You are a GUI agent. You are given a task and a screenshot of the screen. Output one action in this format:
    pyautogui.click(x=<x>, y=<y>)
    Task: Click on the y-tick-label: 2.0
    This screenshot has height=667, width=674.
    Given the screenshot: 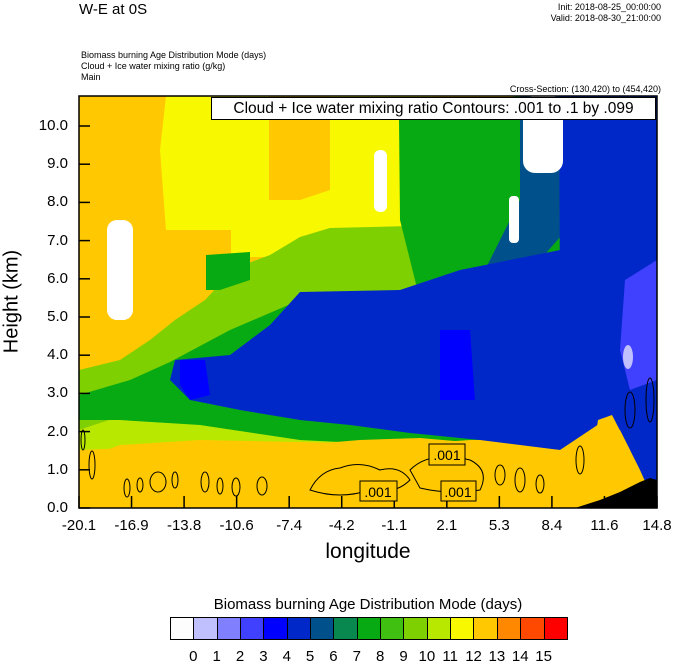 What is the action you would take?
    pyautogui.click(x=57, y=431)
    